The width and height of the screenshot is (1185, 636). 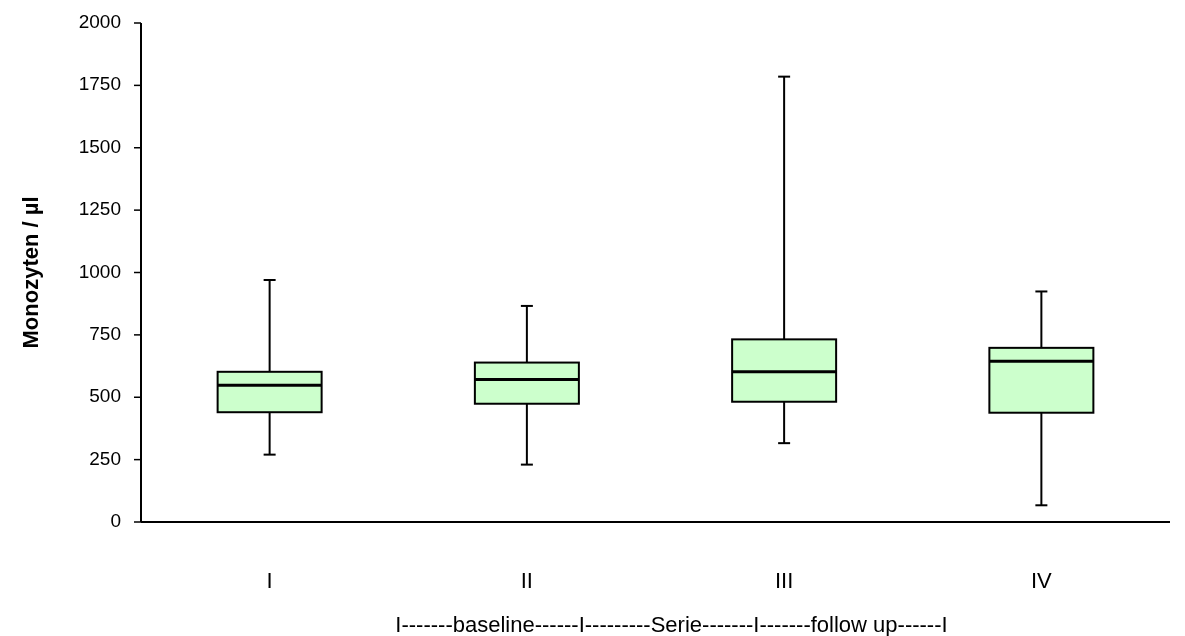 I want to click on x-tick-label: I, so click(x=269, y=580).